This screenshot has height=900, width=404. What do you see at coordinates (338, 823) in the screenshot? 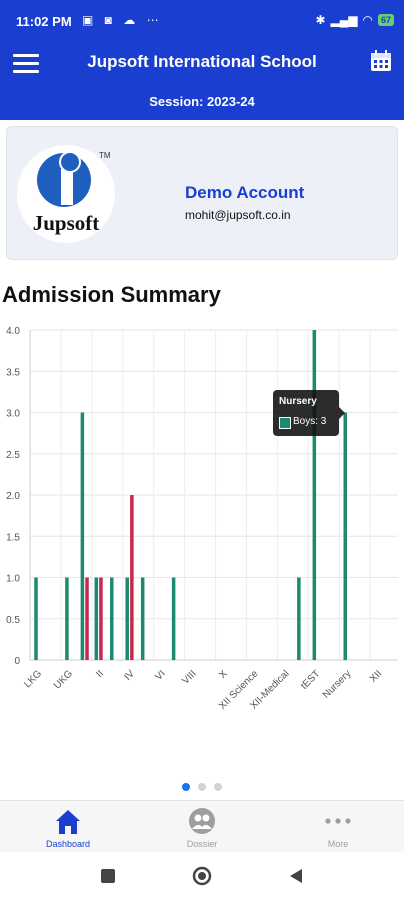
I see `more-icon` at bounding box center [338, 823].